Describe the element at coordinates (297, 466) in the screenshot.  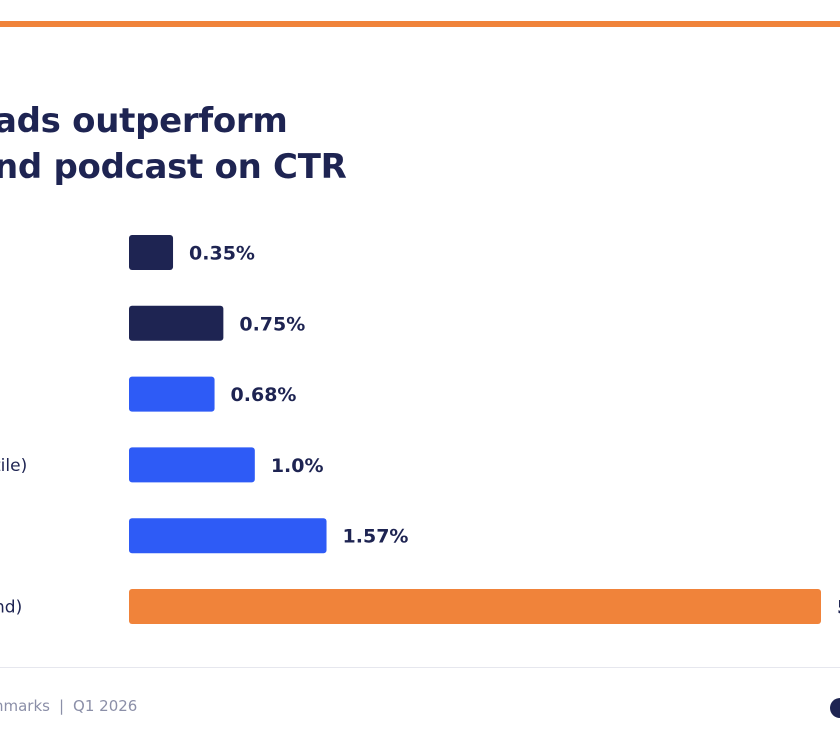
I see `bar-value-label-4: 1.0%` at that location.